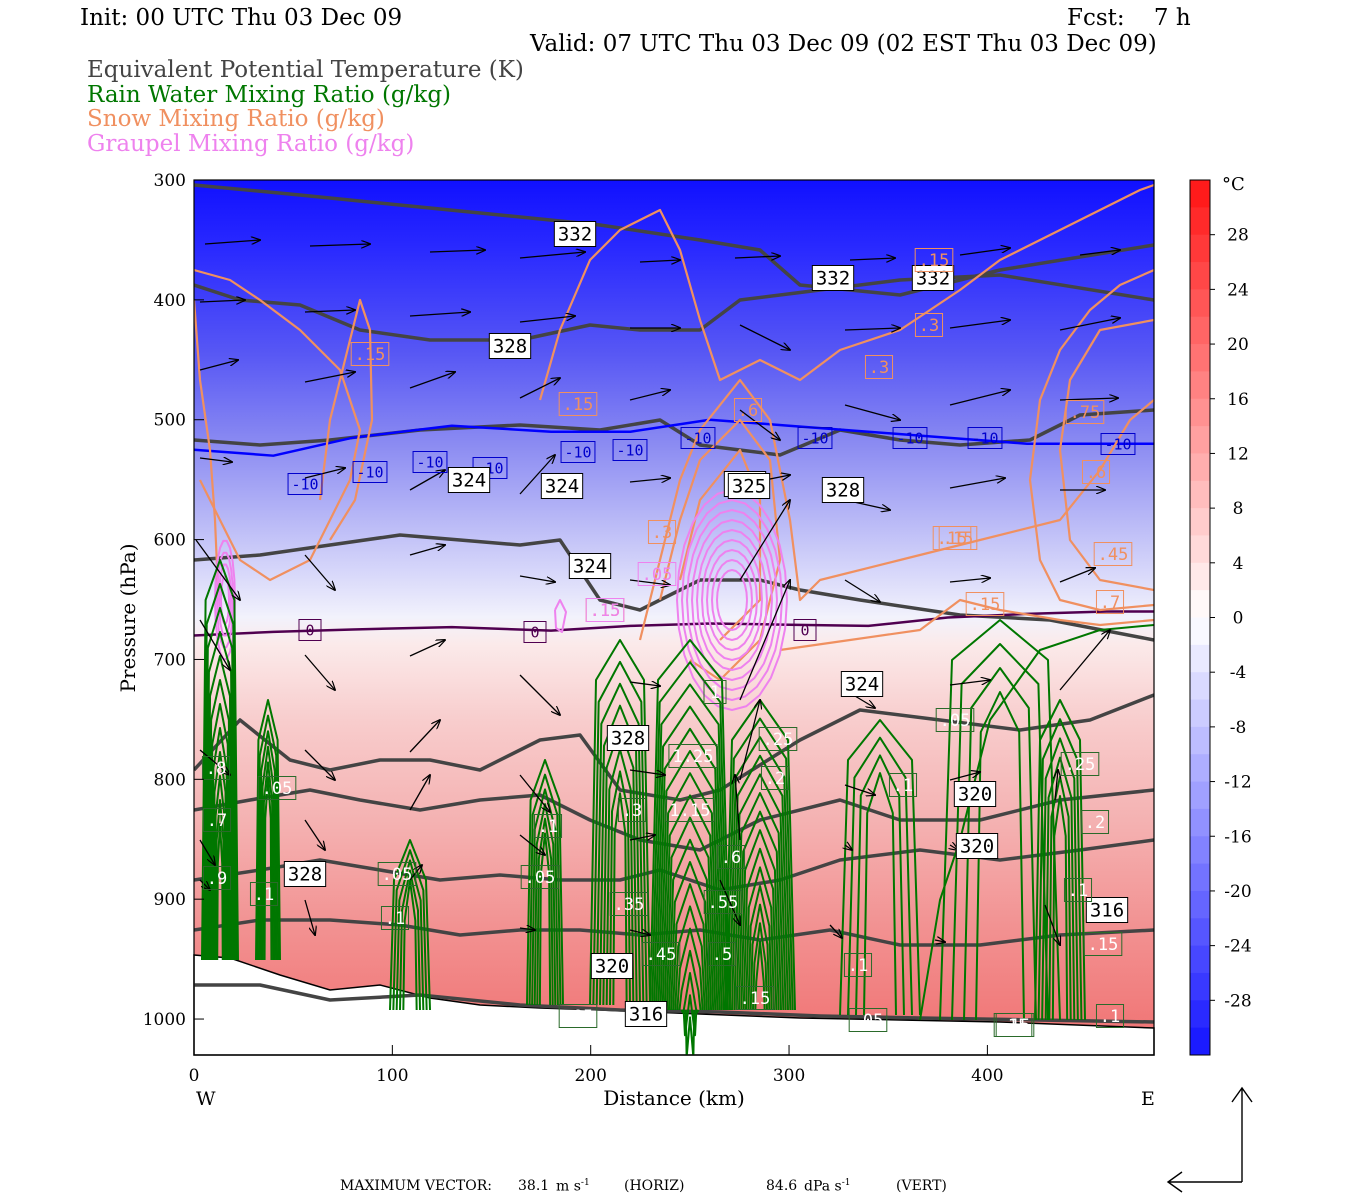  What do you see at coordinates (309, 630) in the screenshot?
I see `svg-text: 0` at bounding box center [309, 630].